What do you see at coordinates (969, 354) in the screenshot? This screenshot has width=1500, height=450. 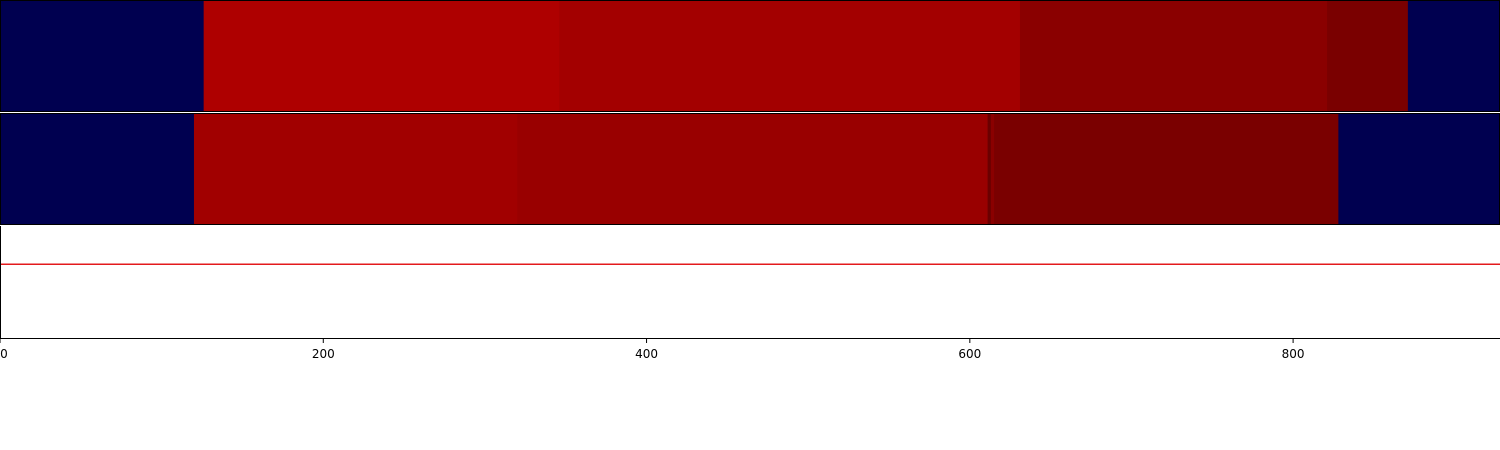 I see `x-tick-label-3: 600` at bounding box center [969, 354].